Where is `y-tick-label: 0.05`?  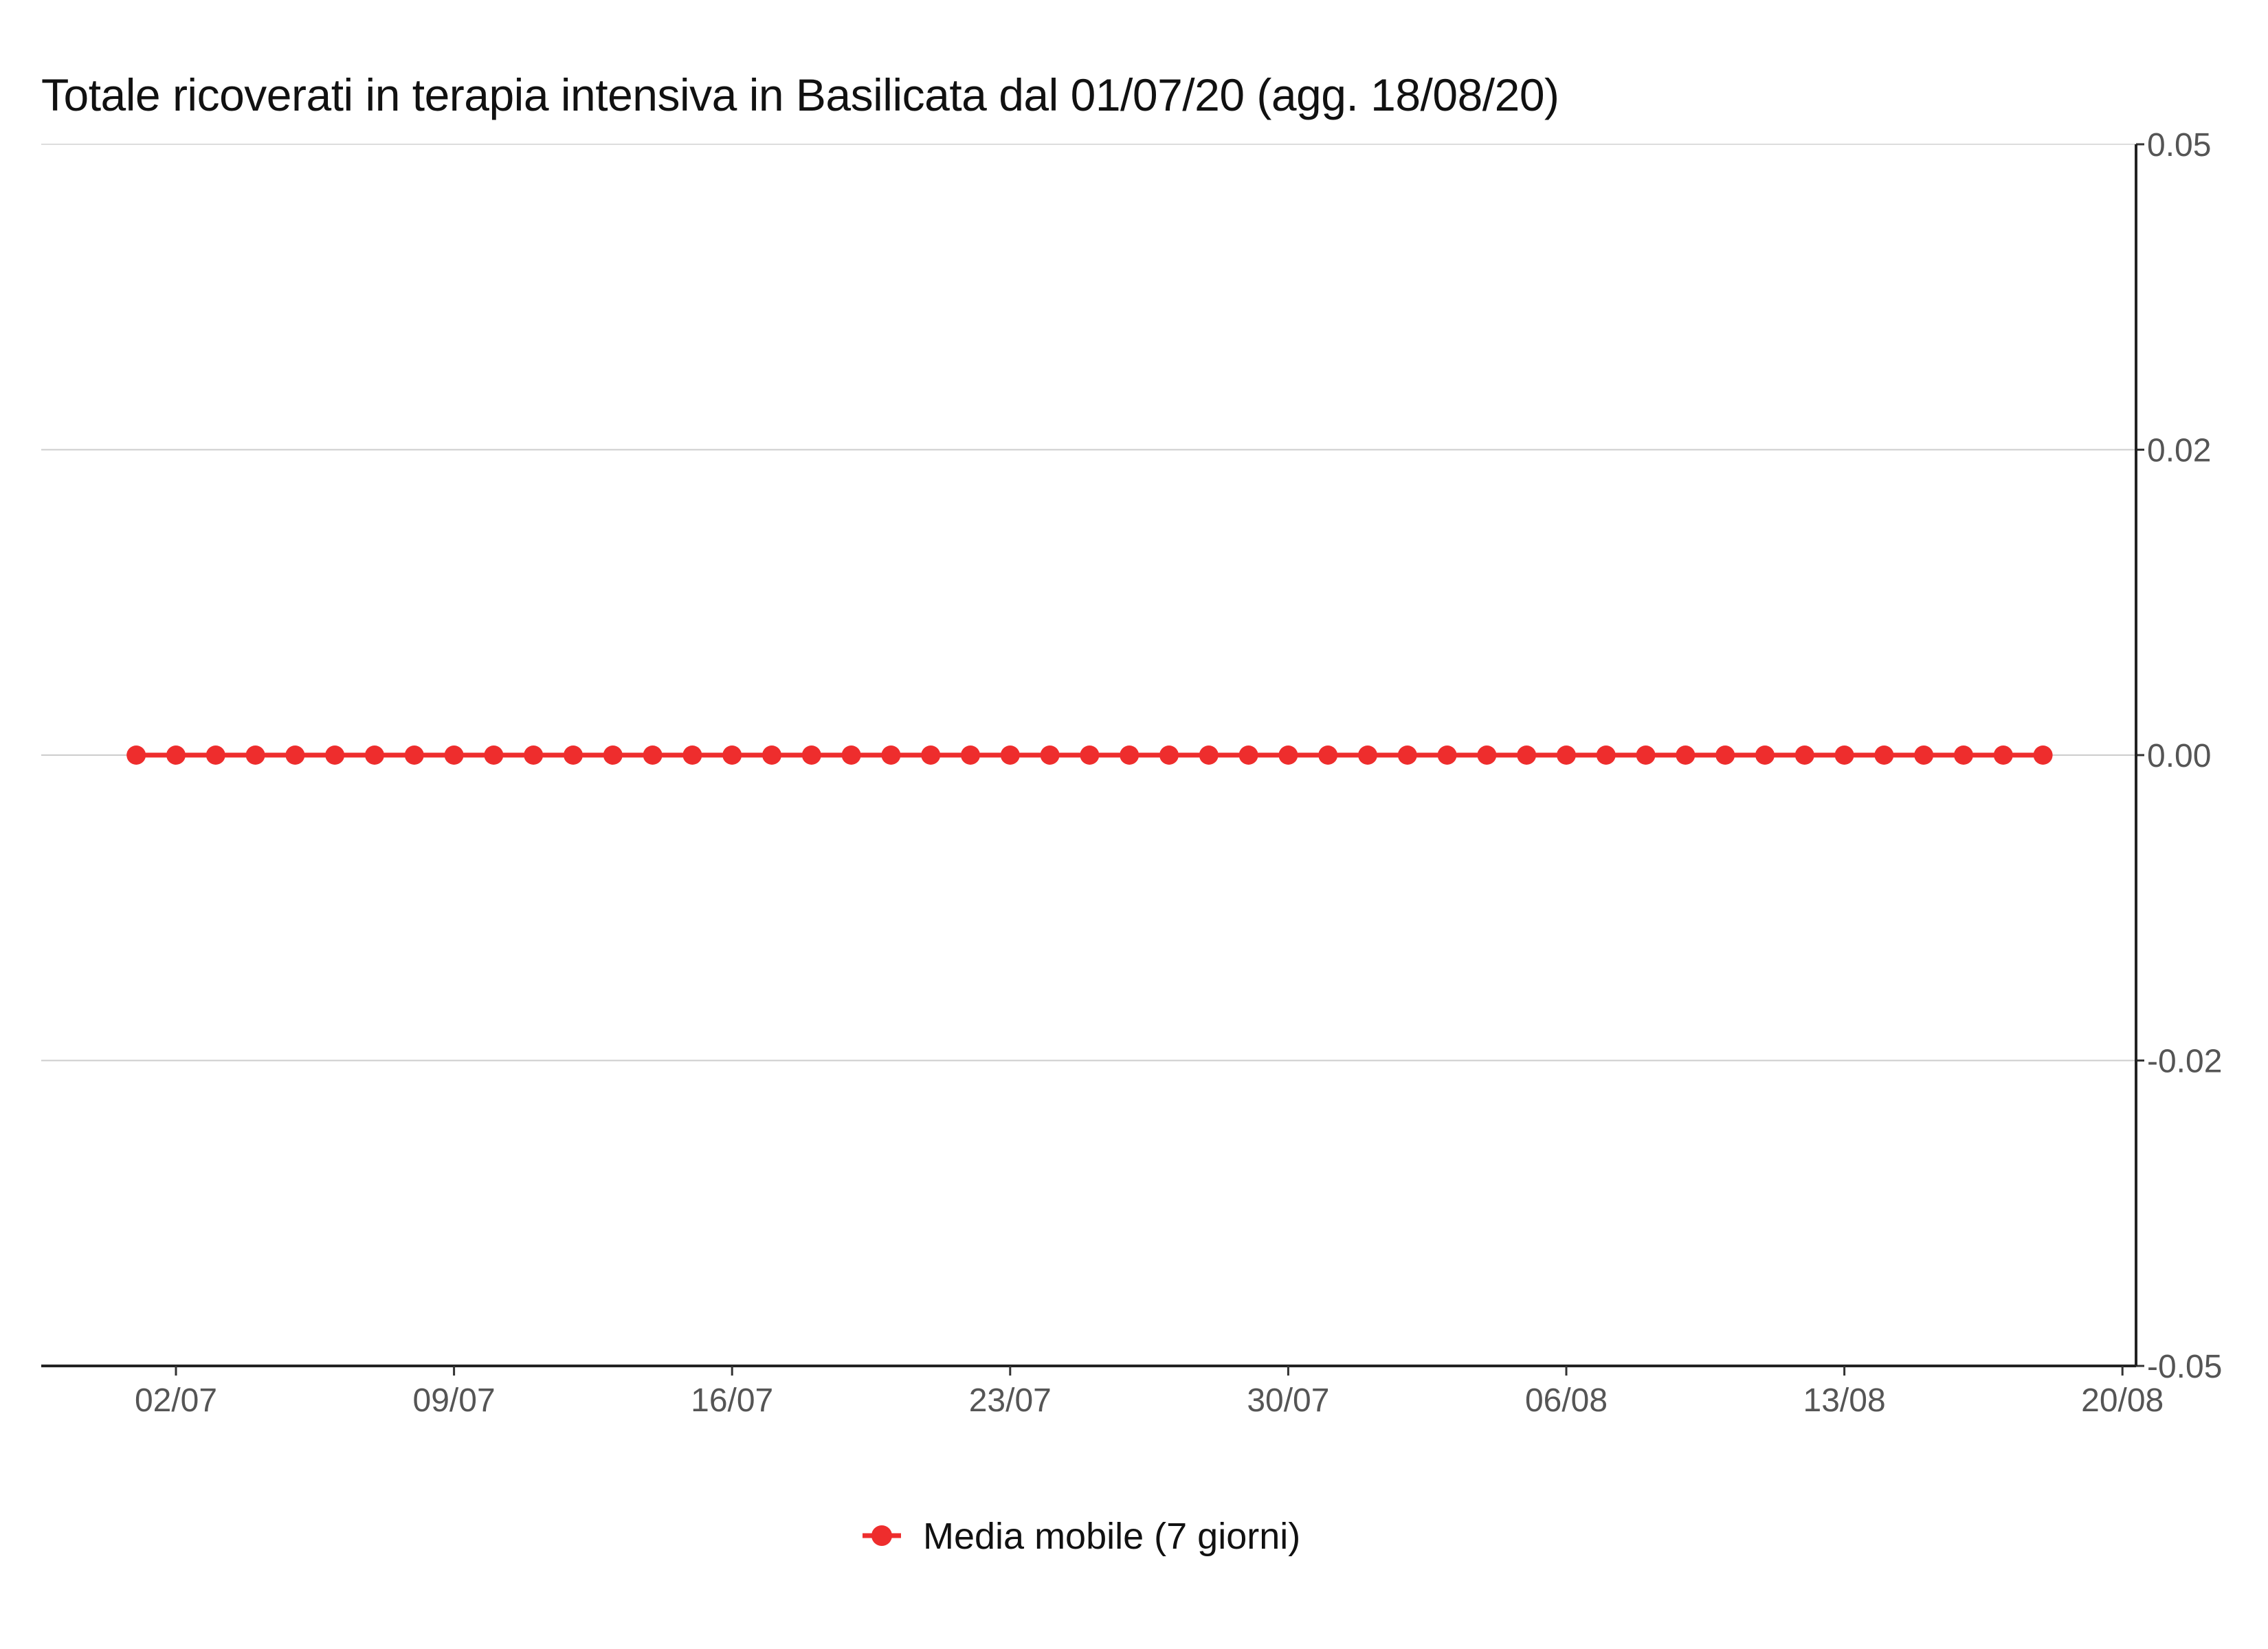
y-tick-label: 0.05 is located at coordinates (2179, 145).